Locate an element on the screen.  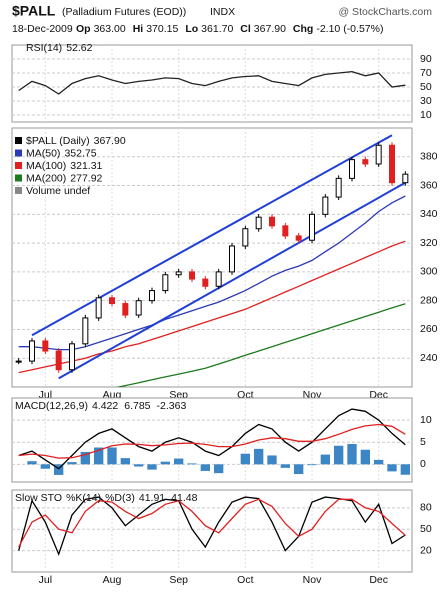
y-tick-label: 360 is located at coordinates (429, 185).